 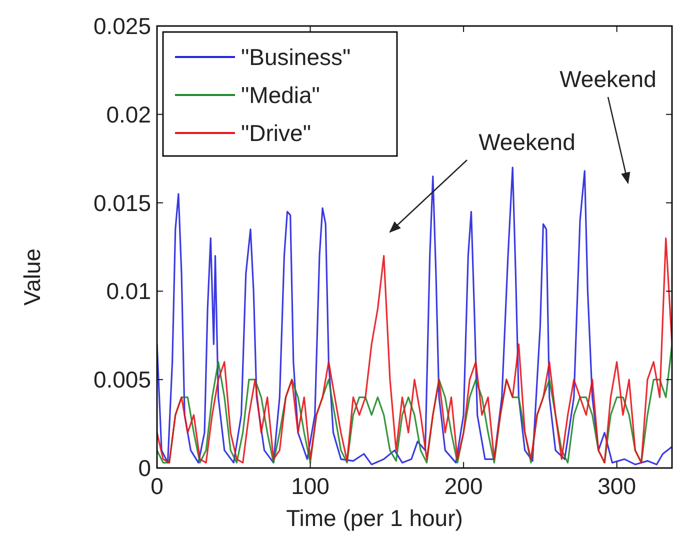 What do you see at coordinates (280, 95) in the screenshot?
I see `legend-label: "Media"` at bounding box center [280, 95].